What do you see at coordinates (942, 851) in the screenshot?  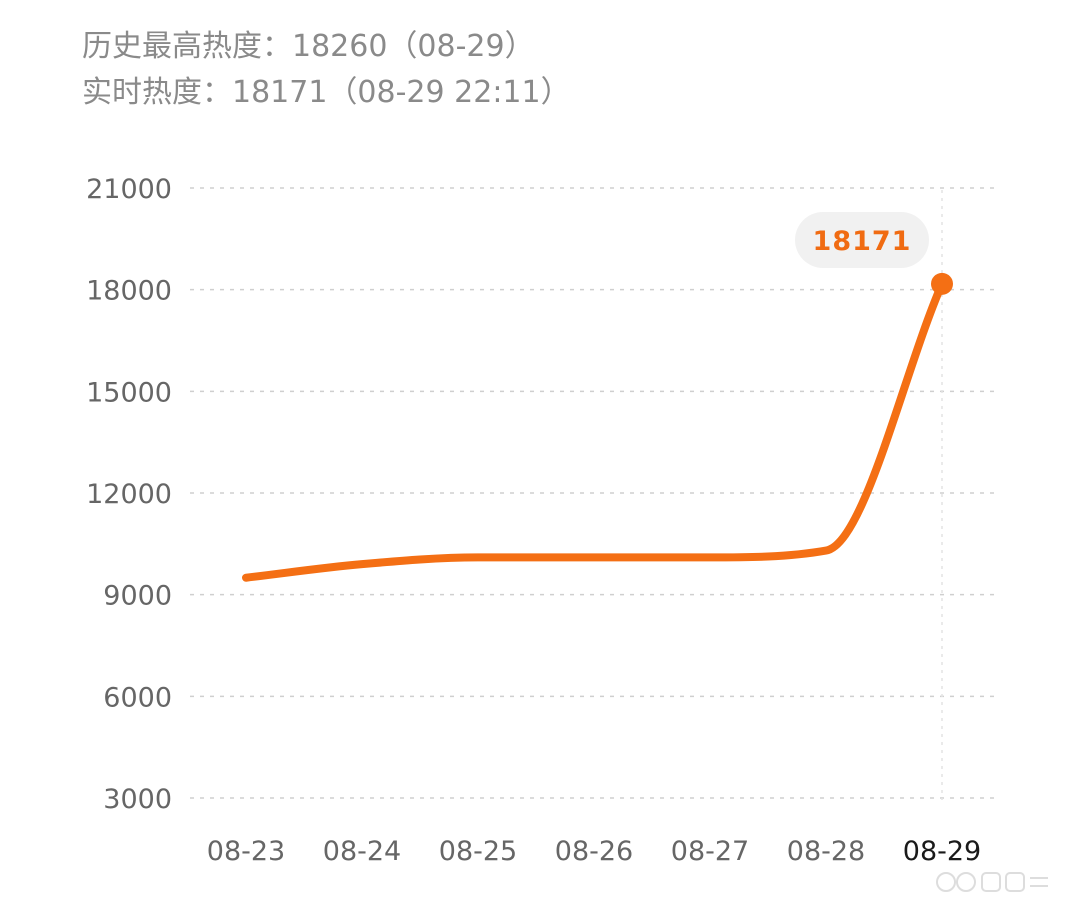 I see `x-tick-label: 08-29` at bounding box center [942, 851].